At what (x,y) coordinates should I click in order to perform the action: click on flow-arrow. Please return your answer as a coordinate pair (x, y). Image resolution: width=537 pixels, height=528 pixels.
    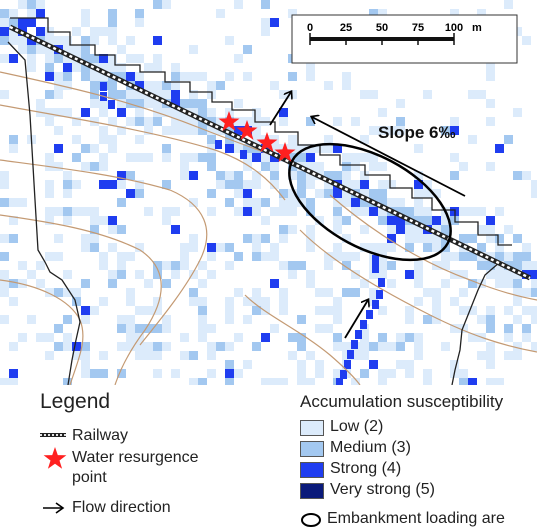
    Looking at the image, I should click on (356, 319).